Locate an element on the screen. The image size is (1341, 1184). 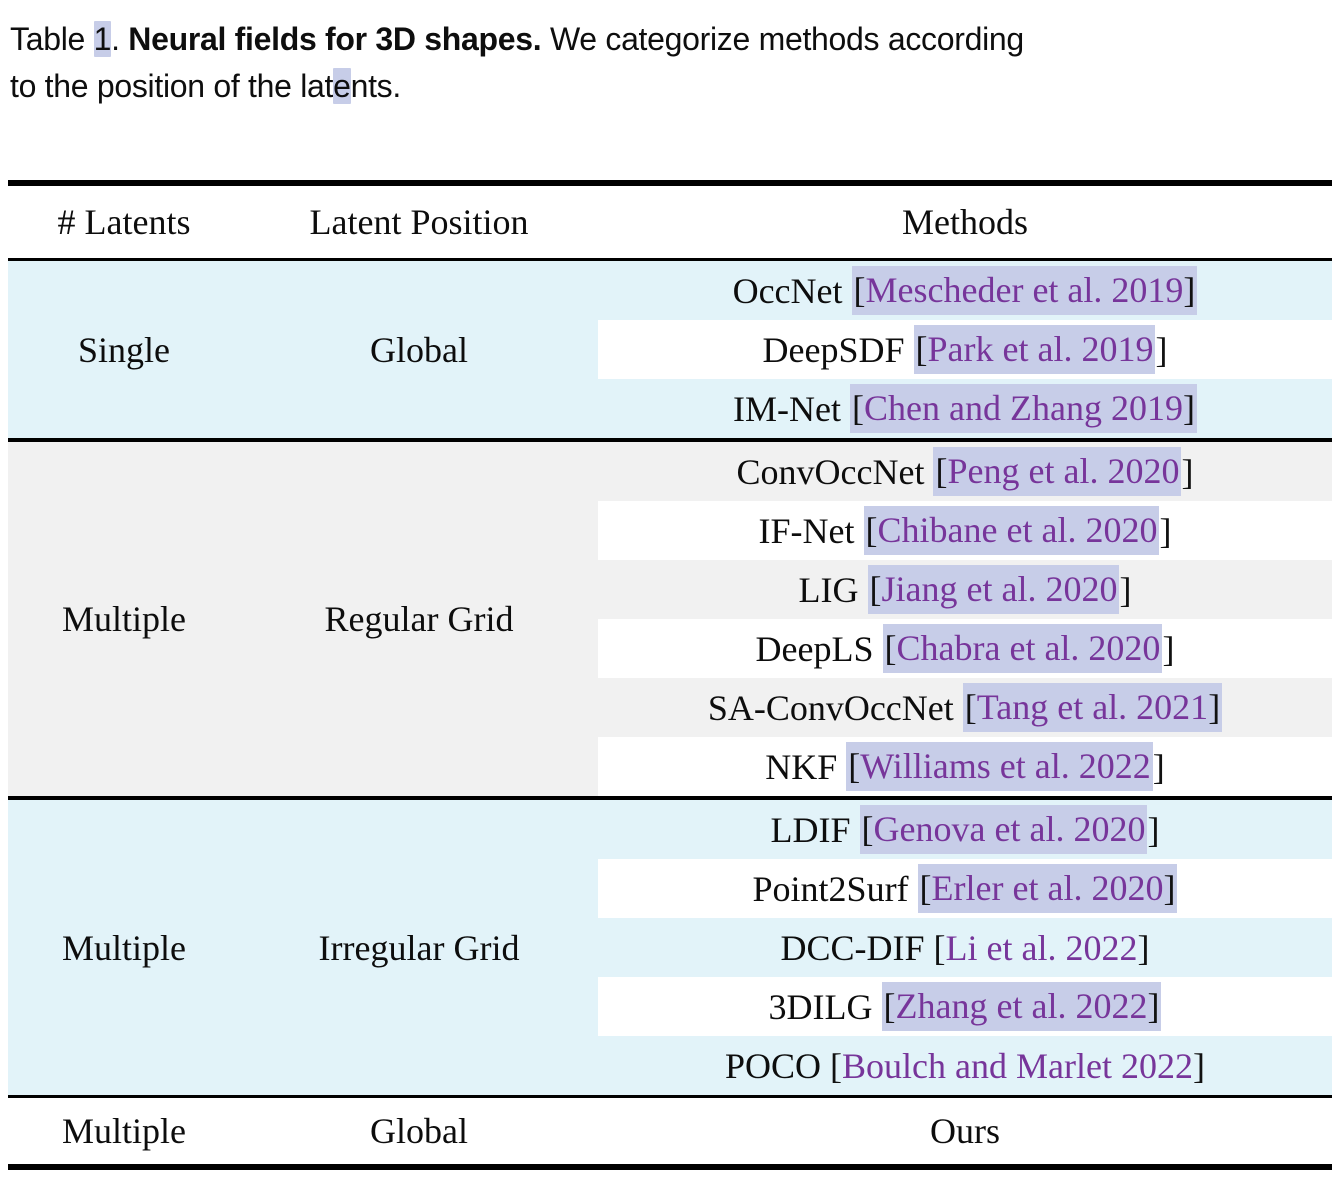
method-row: DeepLS [Chabra et al. 2020] is located at coordinates (965, 648).